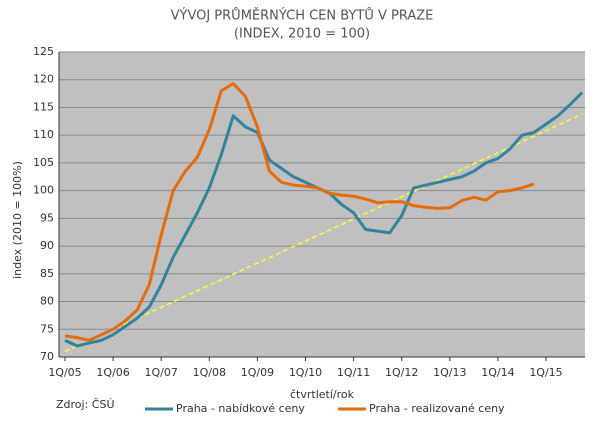  I want to click on legend-label: Praha - nabídkové ceny, so click(240, 408).